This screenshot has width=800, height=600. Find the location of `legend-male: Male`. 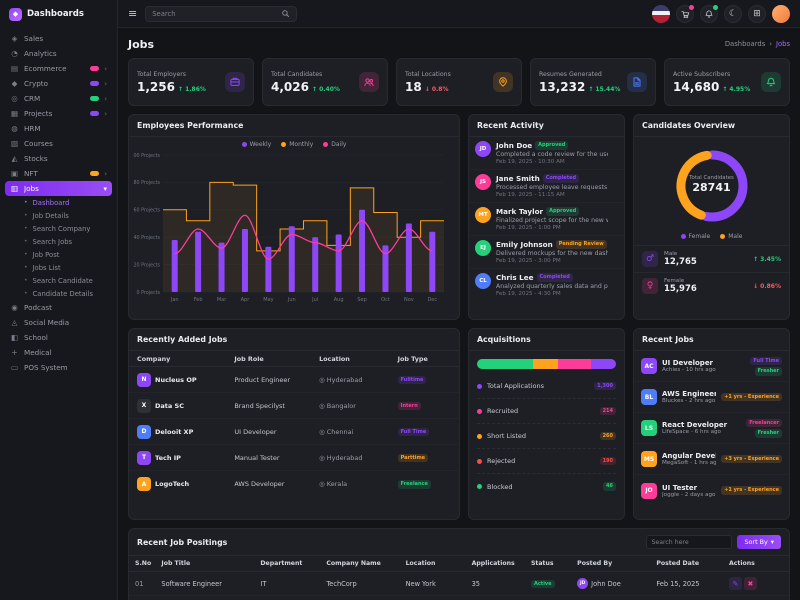

legend-male: Male is located at coordinates (731, 236).